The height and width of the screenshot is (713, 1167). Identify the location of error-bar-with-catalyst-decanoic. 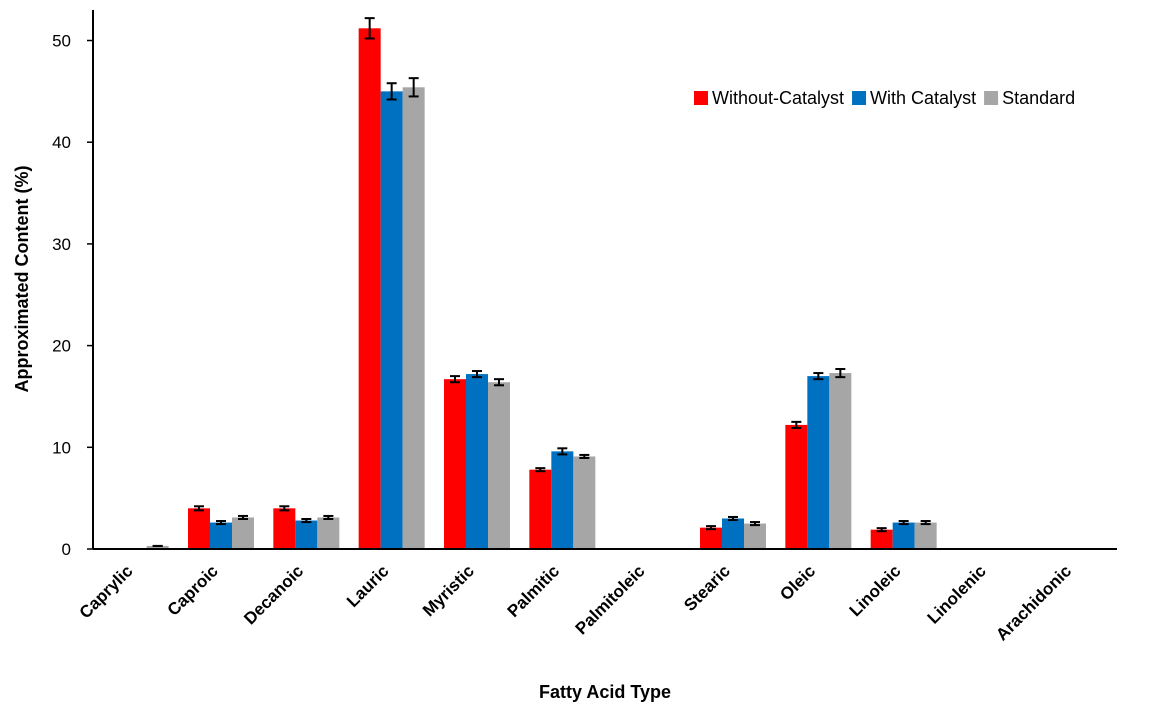
(306, 520).